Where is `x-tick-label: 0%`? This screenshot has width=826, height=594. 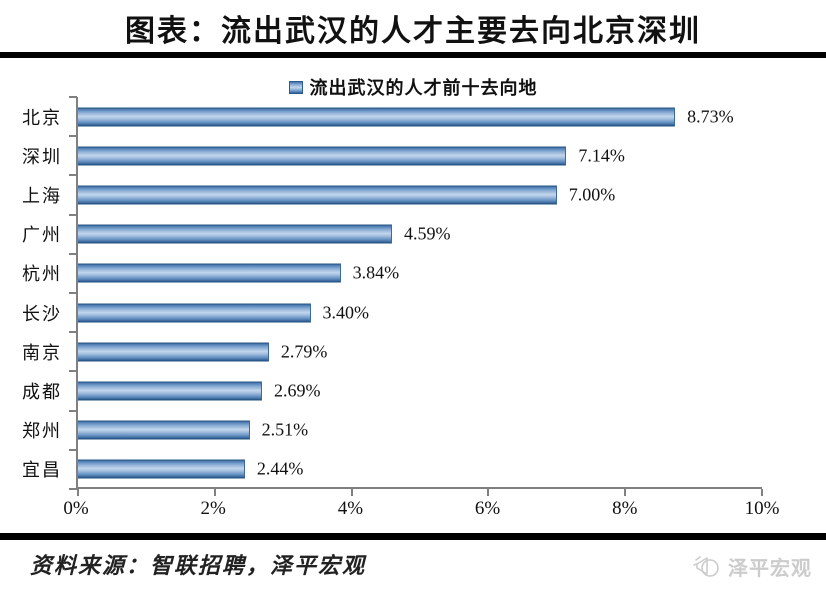 x-tick-label: 0% is located at coordinates (76, 508).